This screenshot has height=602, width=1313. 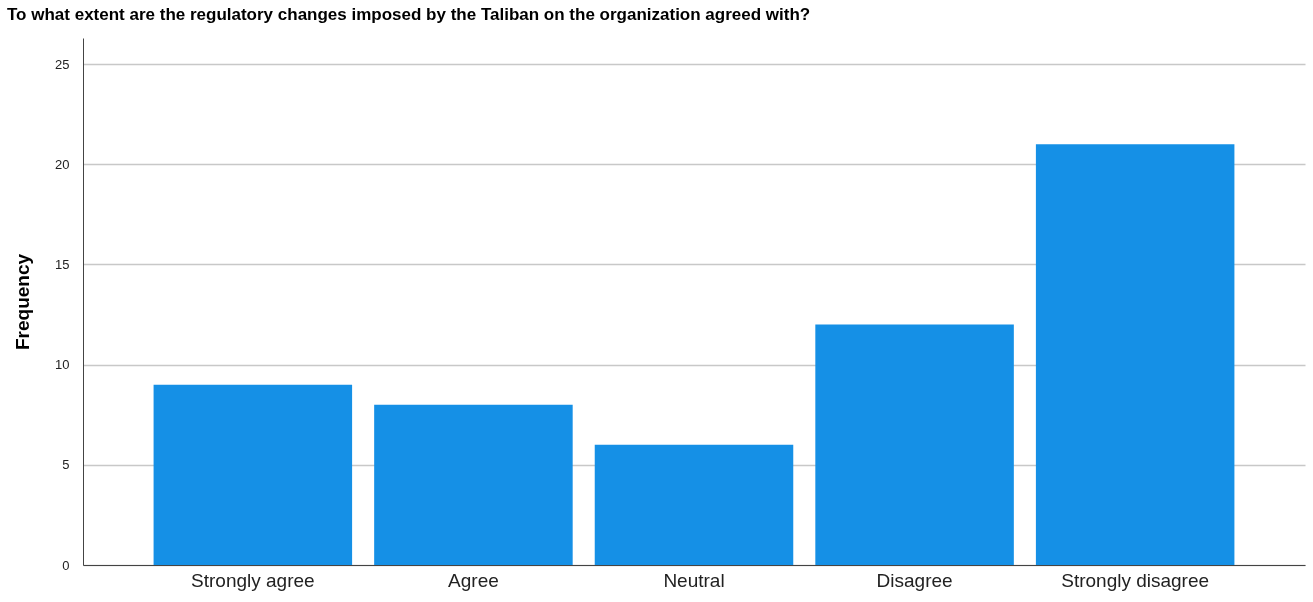 I want to click on chart-title: To what extent are the regulatory changes imposed by the Taliban on the organization agreed with?, so click(x=409, y=14).